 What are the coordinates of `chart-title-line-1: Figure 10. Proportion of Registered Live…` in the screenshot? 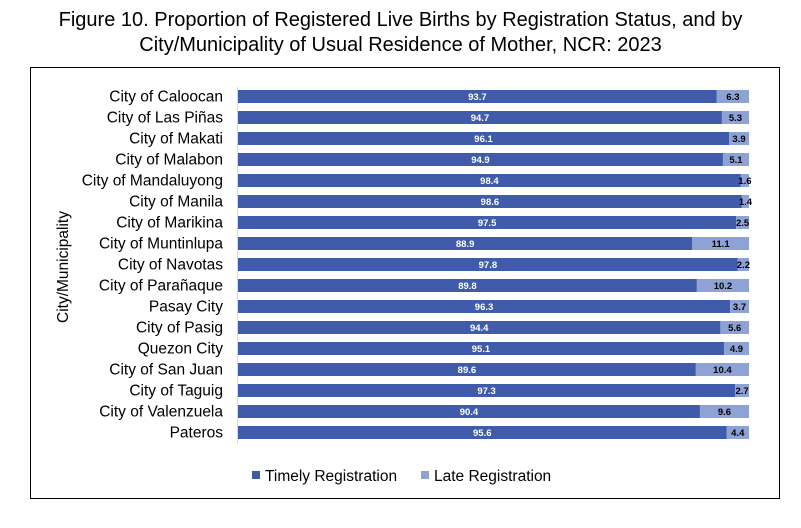 It's located at (400, 20).